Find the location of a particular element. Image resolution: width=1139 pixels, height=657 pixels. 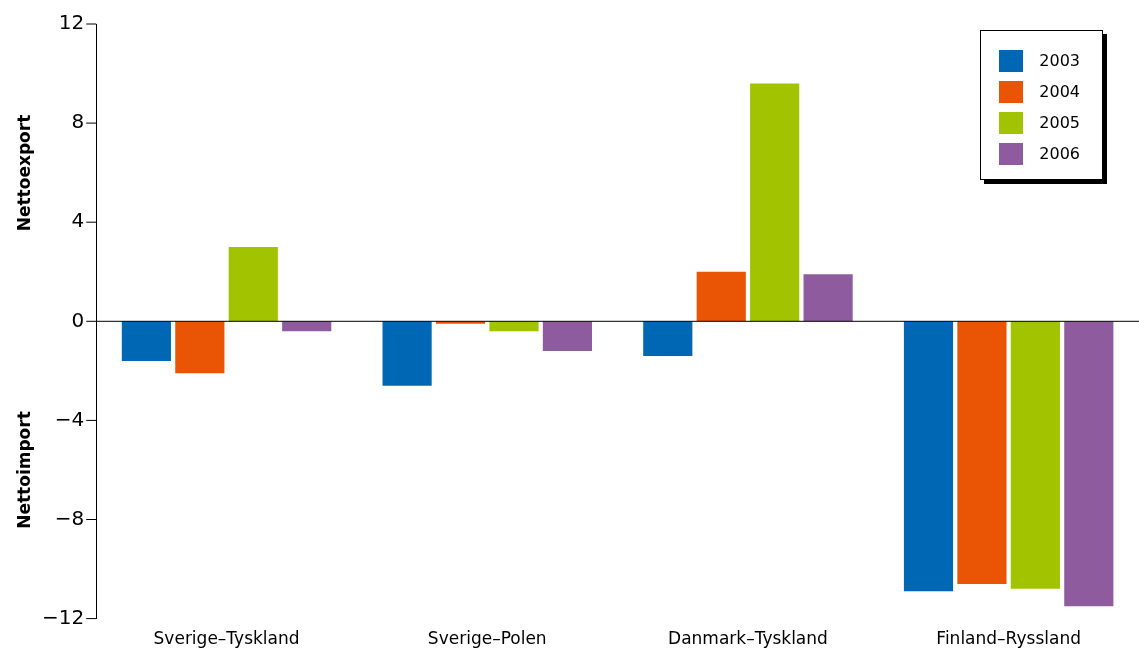

text: Nettoimport is located at coordinates (24, 470).